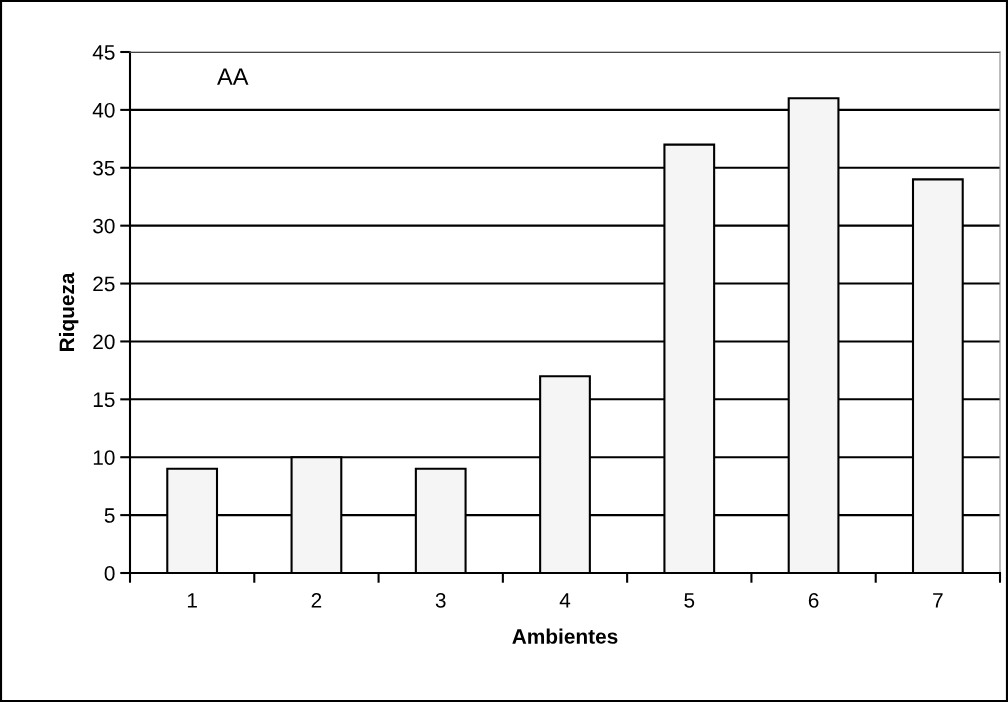 This screenshot has height=702, width=1008. I want to click on y-tick-label: 30, so click(104, 226).